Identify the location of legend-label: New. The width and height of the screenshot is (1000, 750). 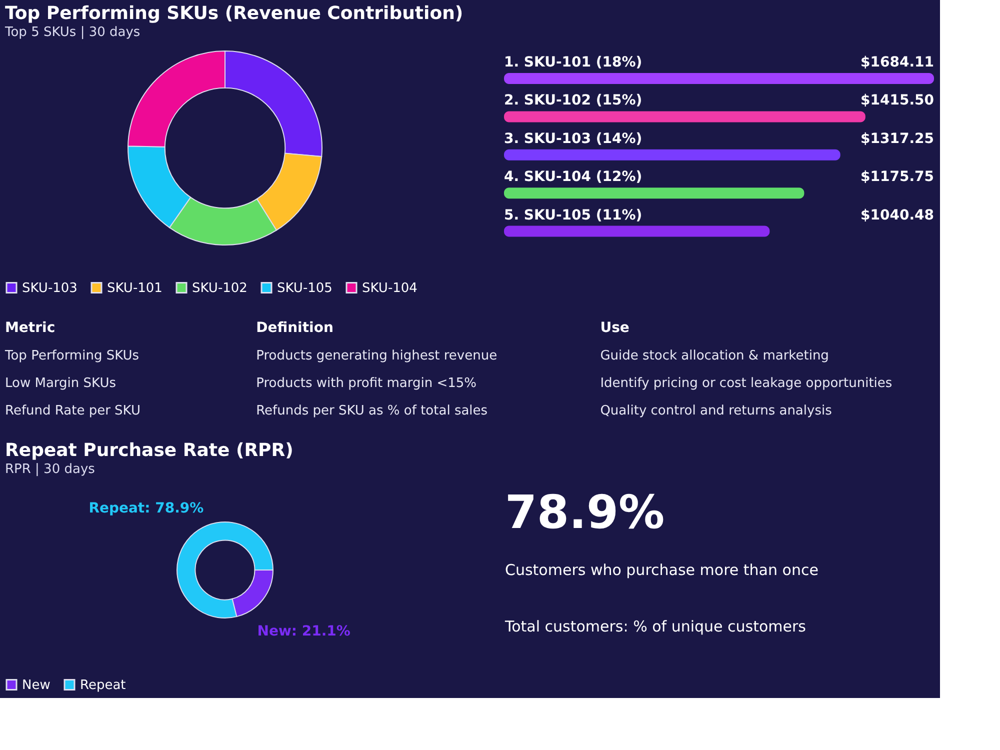
(36, 685).